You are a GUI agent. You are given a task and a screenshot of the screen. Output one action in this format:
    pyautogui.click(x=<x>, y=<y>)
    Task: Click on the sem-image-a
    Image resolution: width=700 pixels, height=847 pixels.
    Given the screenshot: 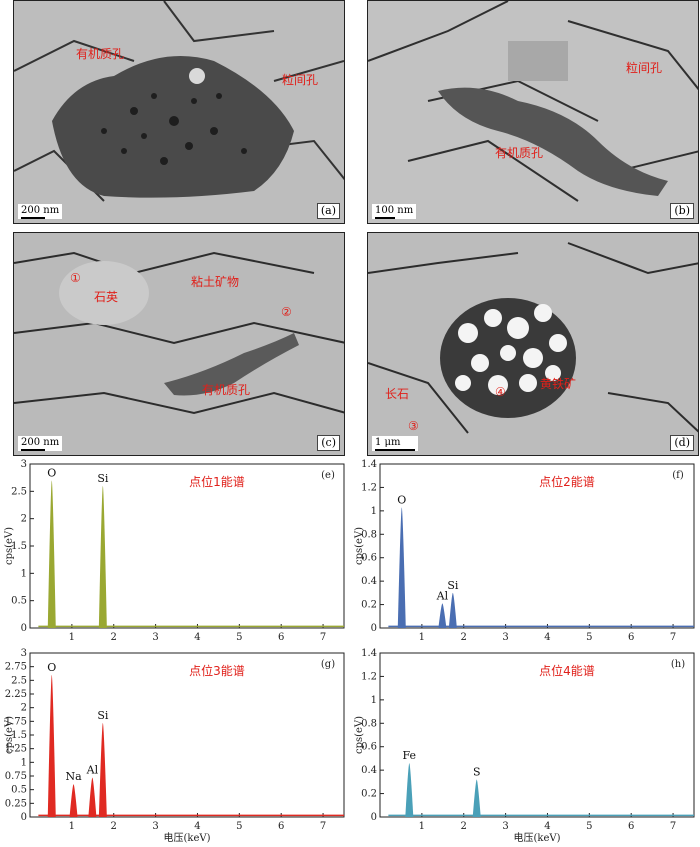 What is the action you would take?
    pyautogui.click(x=179, y=112)
    